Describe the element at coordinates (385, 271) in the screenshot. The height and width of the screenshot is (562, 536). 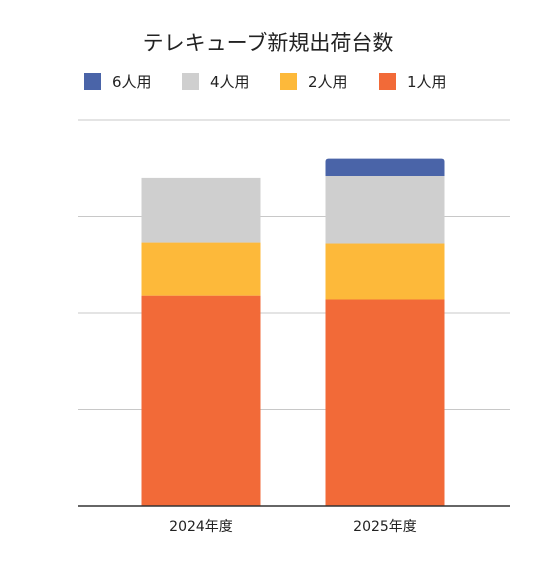
I see `bar-2025年度-2人用` at that location.